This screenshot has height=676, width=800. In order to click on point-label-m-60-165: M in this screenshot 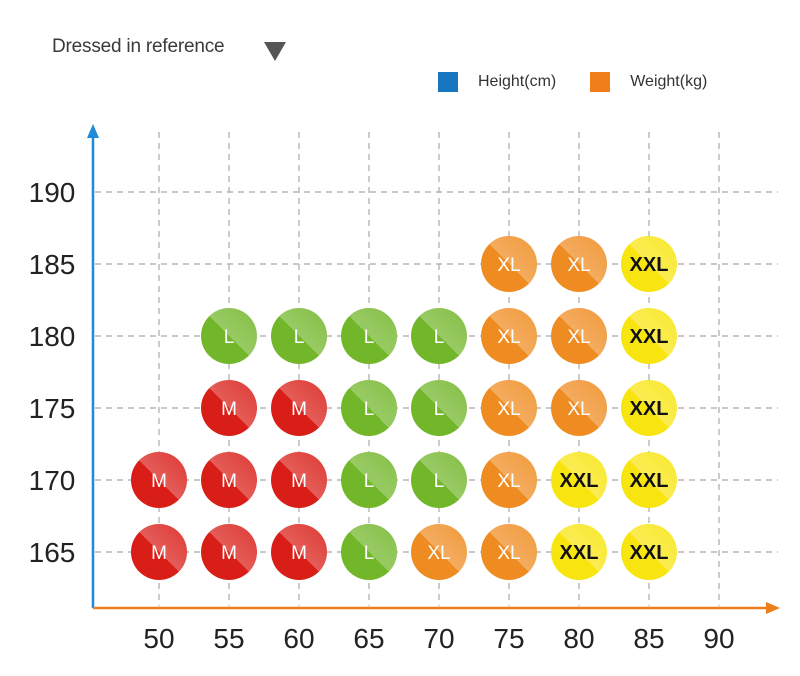, I will do `click(299, 553)`.